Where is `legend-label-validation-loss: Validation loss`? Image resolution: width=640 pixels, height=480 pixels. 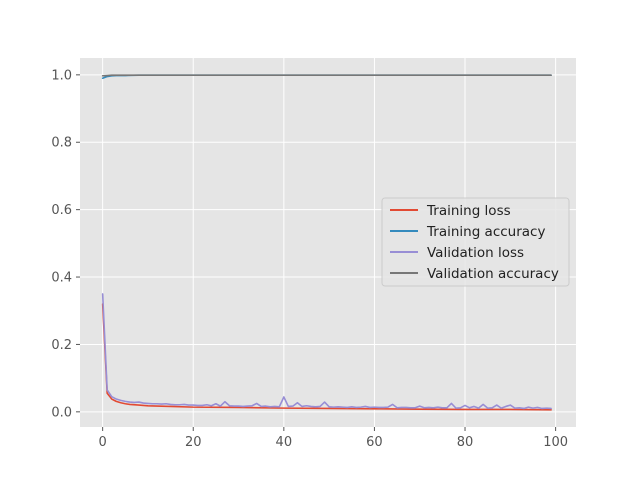 legend-label-validation-loss: Validation loss is located at coordinates (475, 253).